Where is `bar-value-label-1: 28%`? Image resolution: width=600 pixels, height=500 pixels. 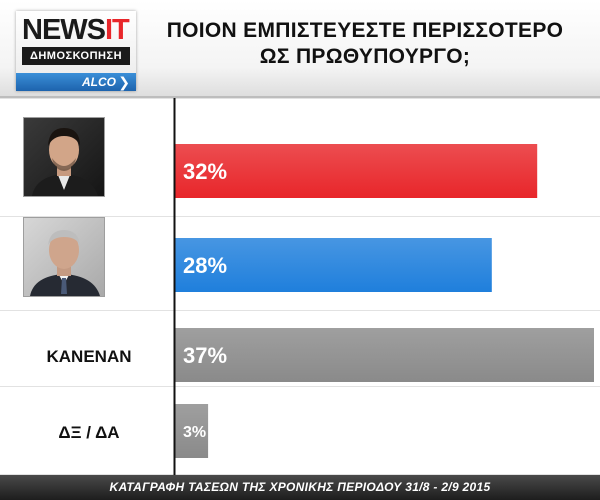
bar-value-label-1: 28% is located at coordinates (205, 265).